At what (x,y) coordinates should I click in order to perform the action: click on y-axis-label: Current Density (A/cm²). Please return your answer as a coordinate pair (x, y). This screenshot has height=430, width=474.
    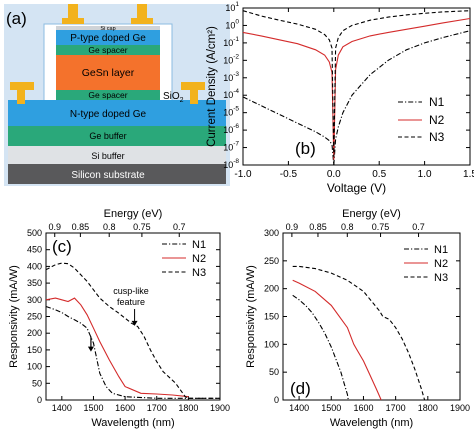
    Looking at the image, I should click on (212, 86).